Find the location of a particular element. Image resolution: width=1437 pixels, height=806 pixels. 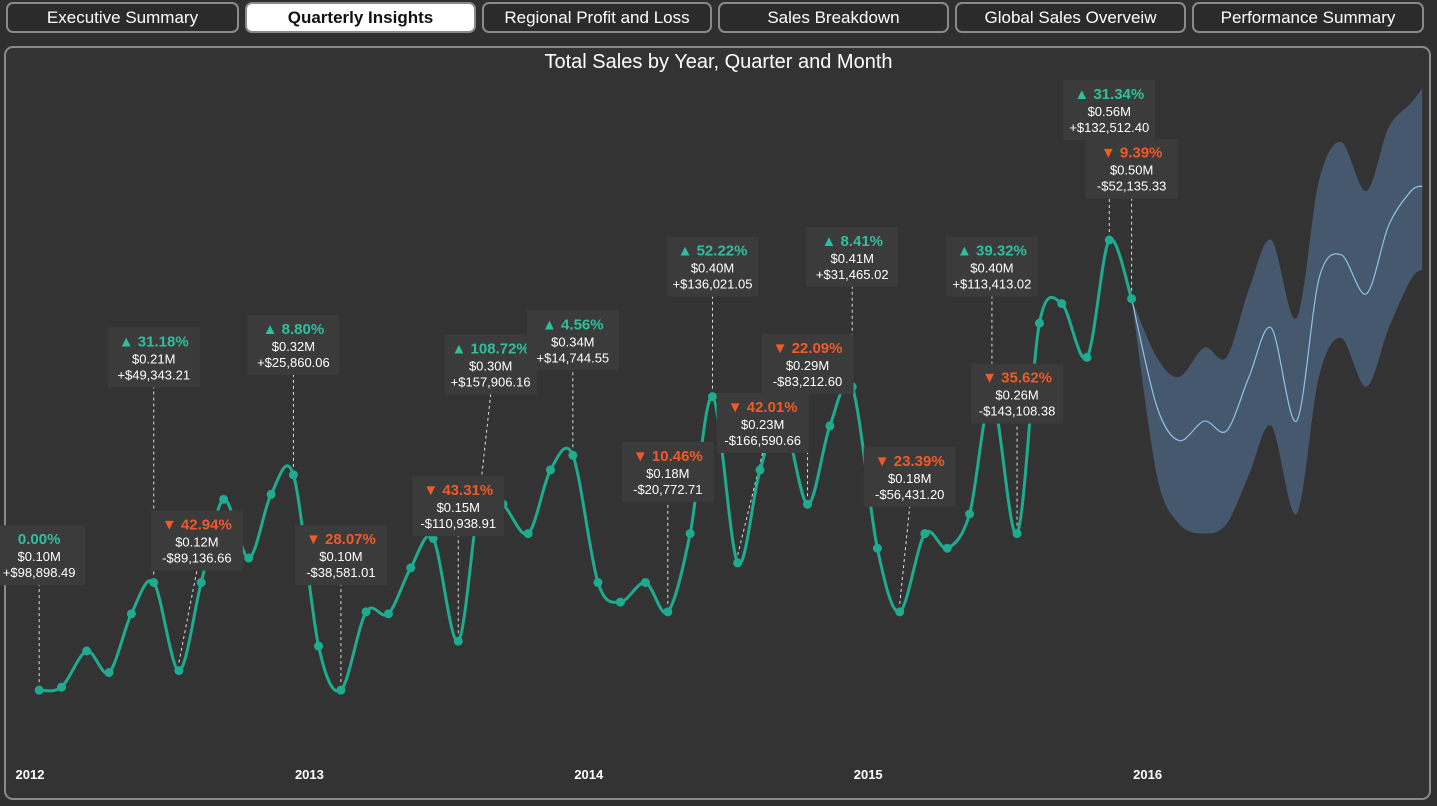

annotation-value-5: $0.15M is located at coordinates (458, 507).